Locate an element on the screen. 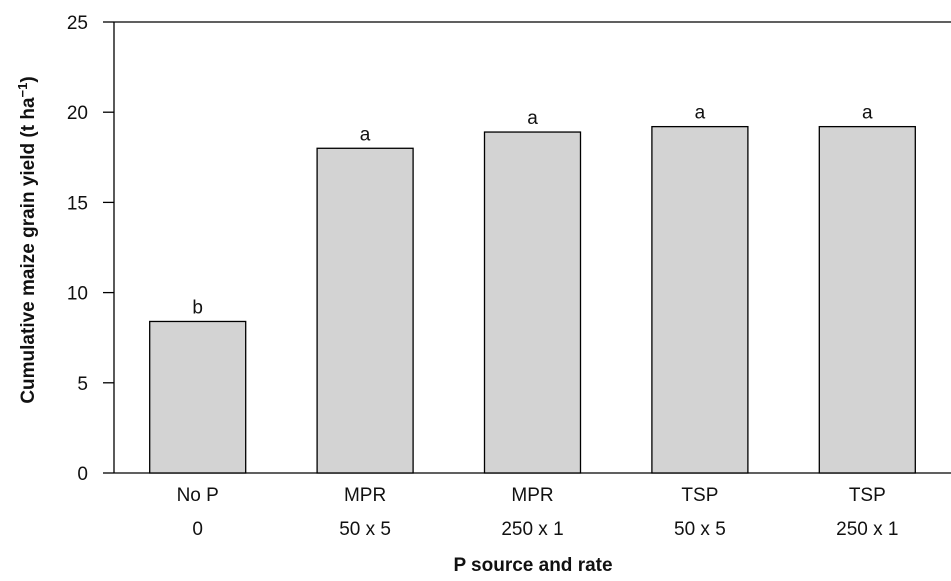  y-tick-label: 20 is located at coordinates (77, 113).